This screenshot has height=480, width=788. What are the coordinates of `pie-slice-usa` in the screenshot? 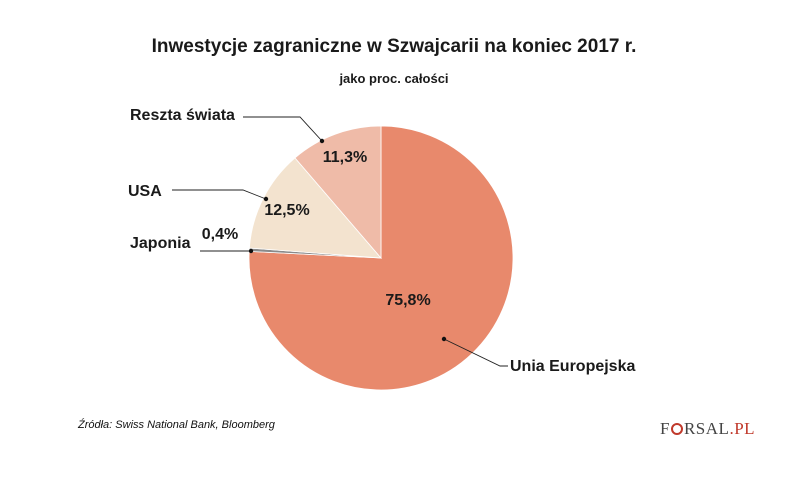 It's located at (315, 208).